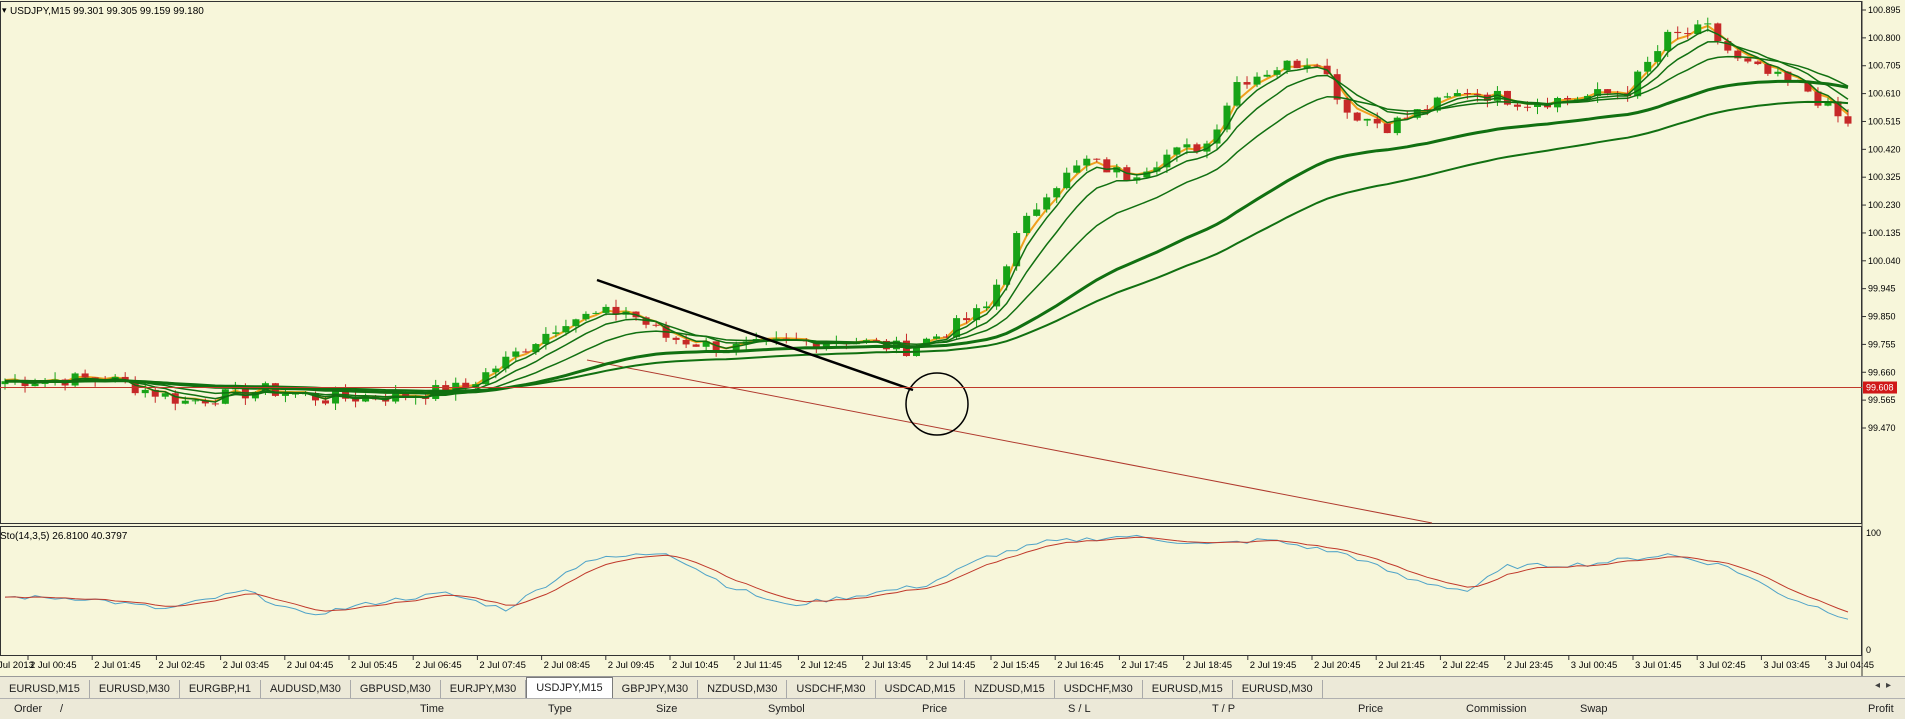 The width and height of the screenshot is (1905, 719). What do you see at coordinates (396, 689) in the screenshot?
I see `tab-gbpusd-m30: GBPUSD,M30` at bounding box center [396, 689].